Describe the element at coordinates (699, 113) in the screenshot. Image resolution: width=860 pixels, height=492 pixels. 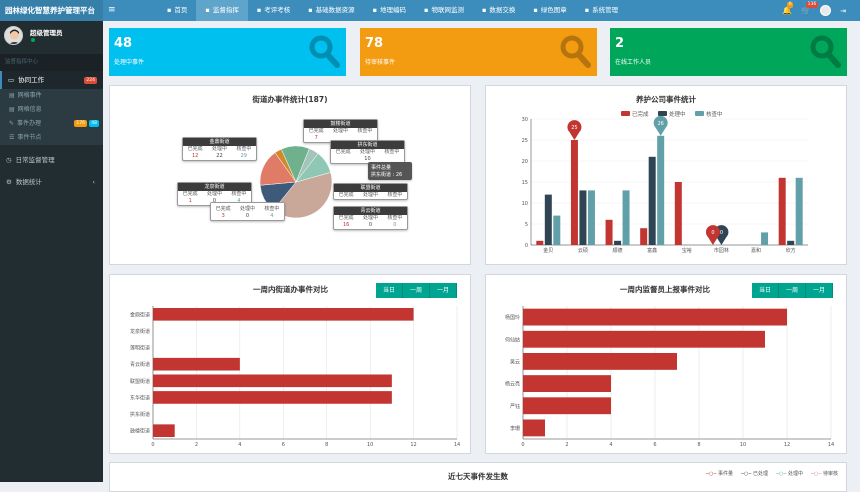
I see `legend-swatch` at that location.